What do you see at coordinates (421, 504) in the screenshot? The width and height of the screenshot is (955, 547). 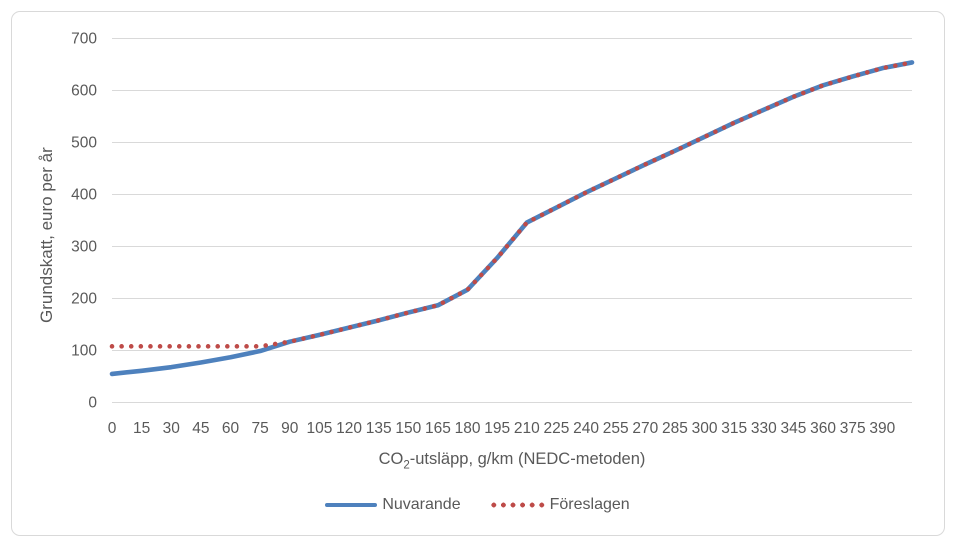 I see `legend-label-nuvarande: Nuvarande` at bounding box center [421, 504].